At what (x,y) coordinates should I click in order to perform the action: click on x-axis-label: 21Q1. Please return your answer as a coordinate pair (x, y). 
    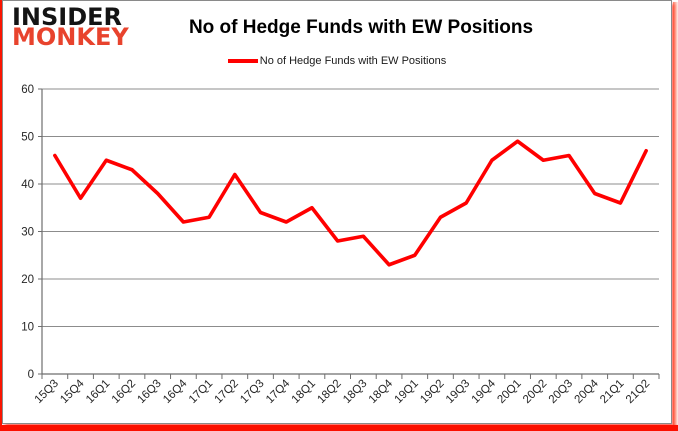
    Looking at the image, I should click on (612, 392).